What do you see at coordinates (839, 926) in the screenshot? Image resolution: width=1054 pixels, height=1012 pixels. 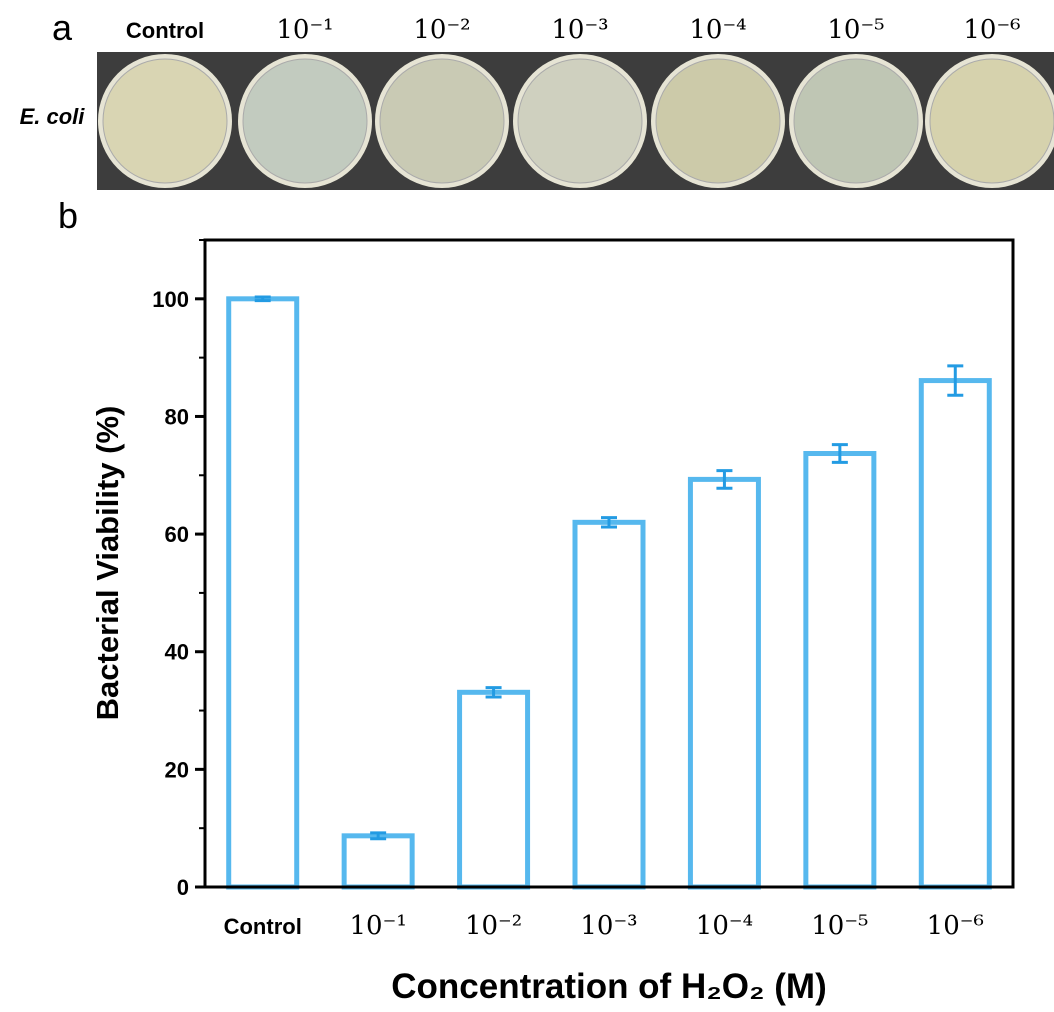 I see `x-tick-label: 10⁻⁵` at bounding box center [839, 926].